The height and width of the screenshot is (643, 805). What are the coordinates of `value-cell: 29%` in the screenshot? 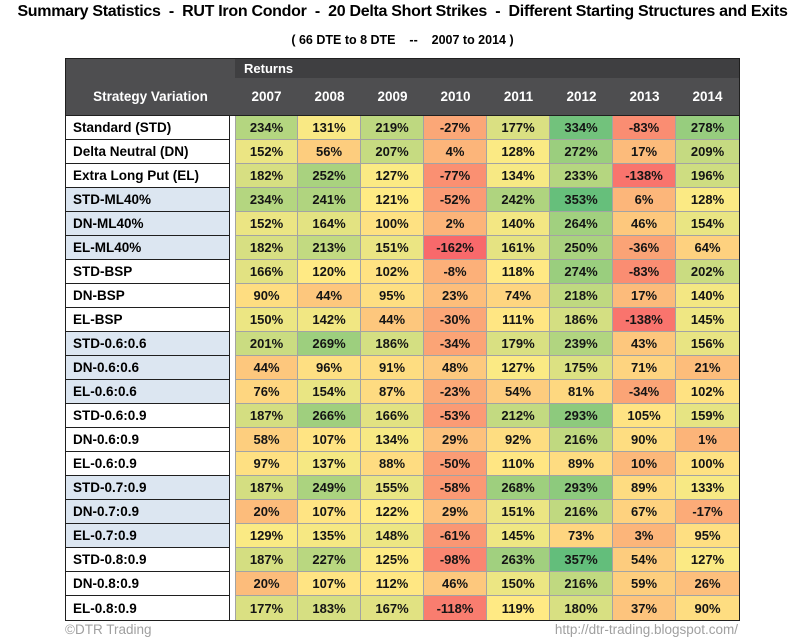 It's located at (455, 440).